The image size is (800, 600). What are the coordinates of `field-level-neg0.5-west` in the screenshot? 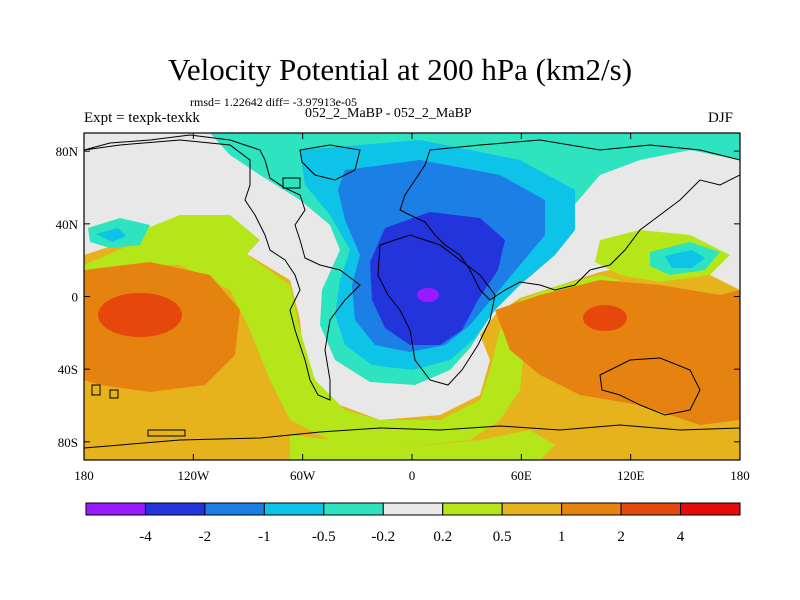 It's located at (111, 235).